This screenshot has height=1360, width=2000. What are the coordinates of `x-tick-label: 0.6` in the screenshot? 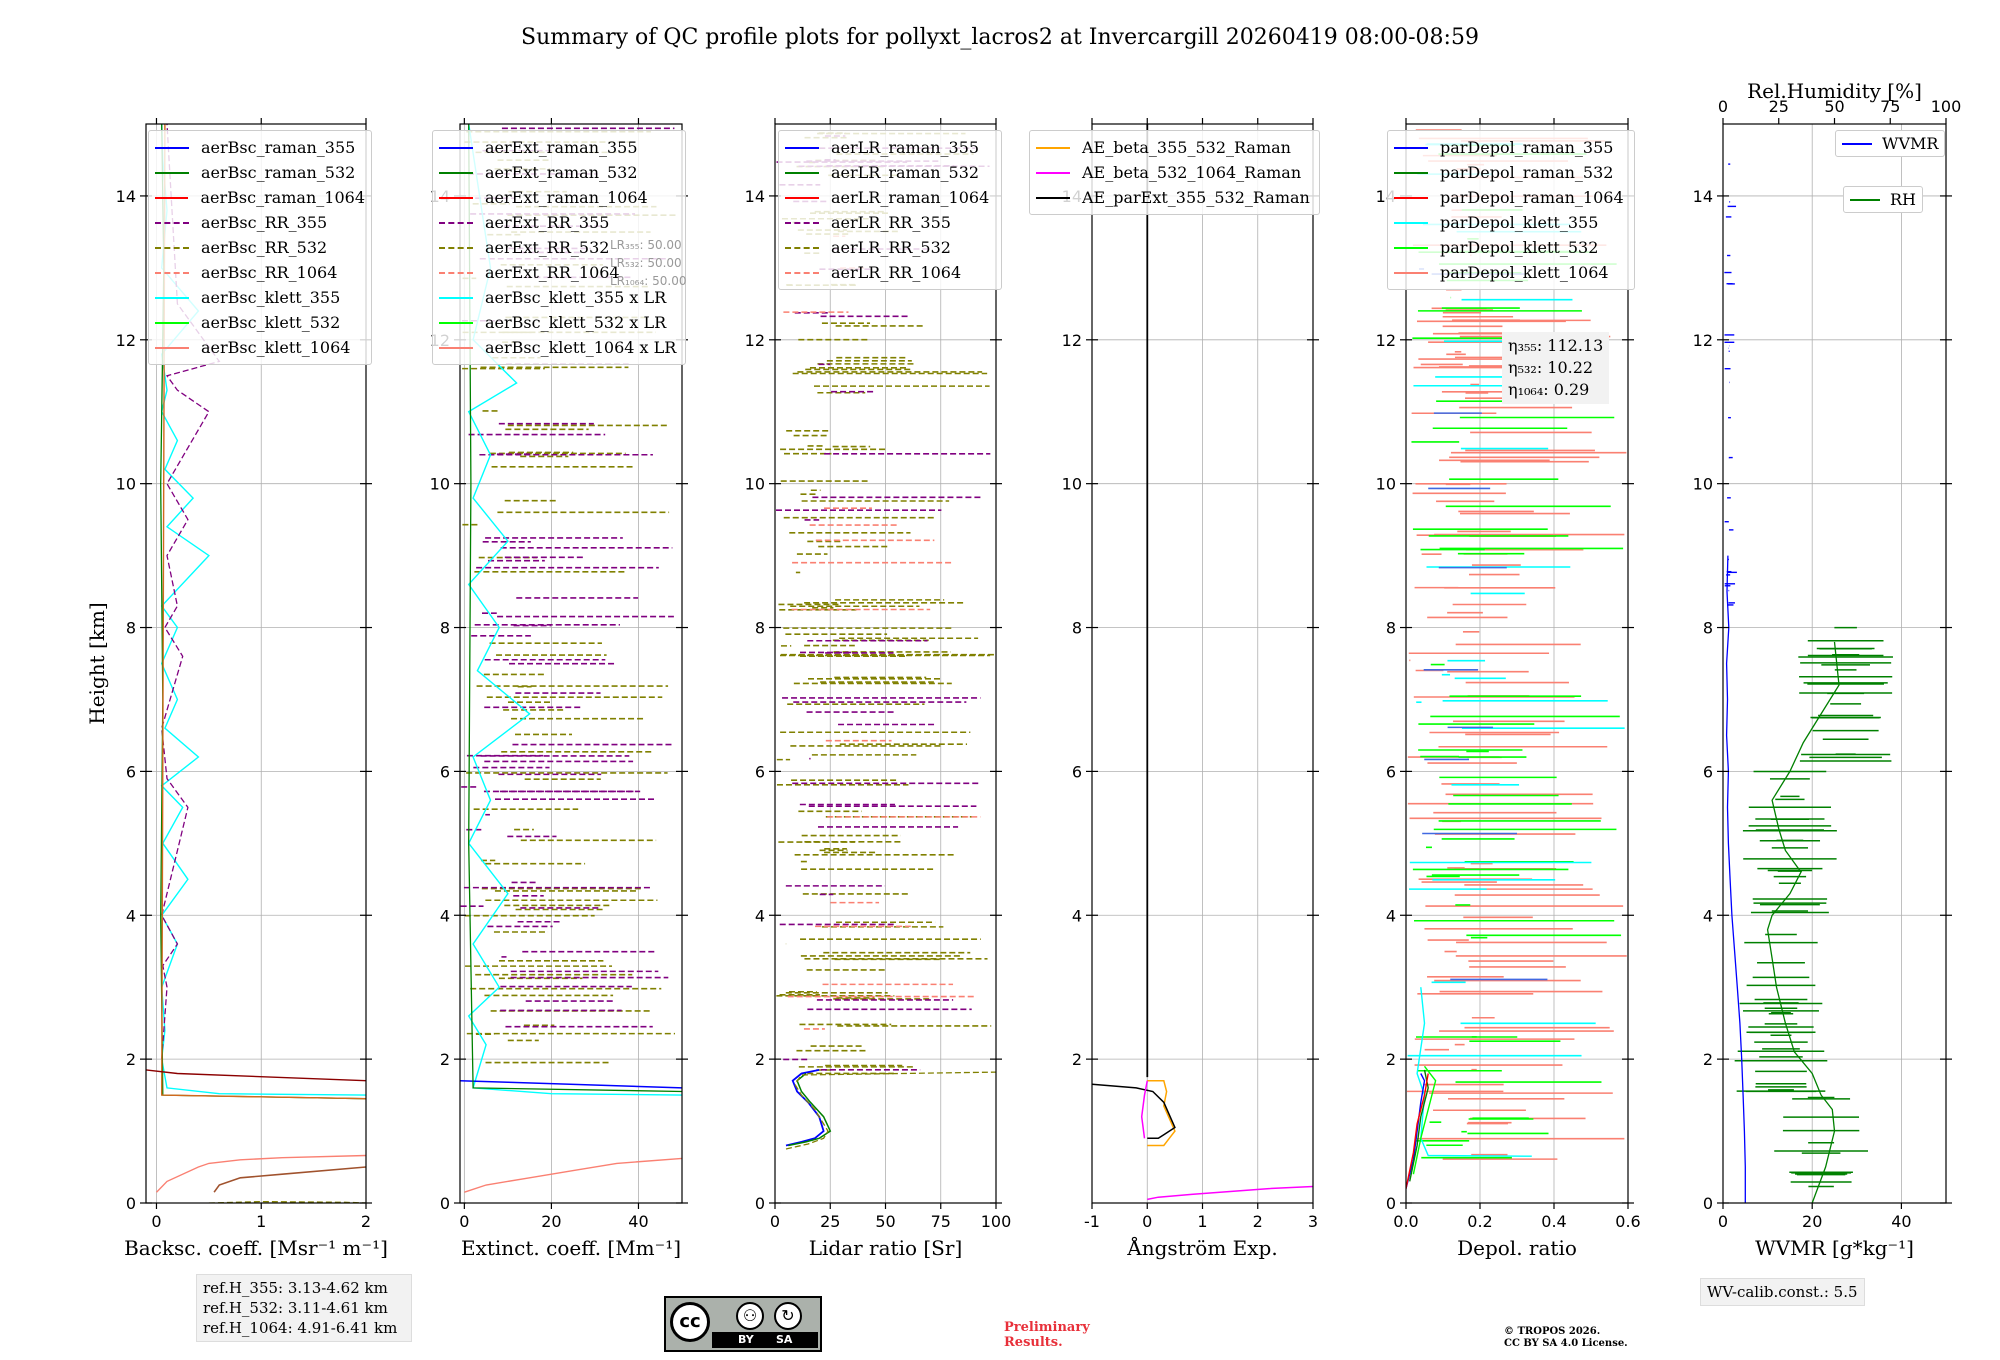 It's located at (1627, 1221).